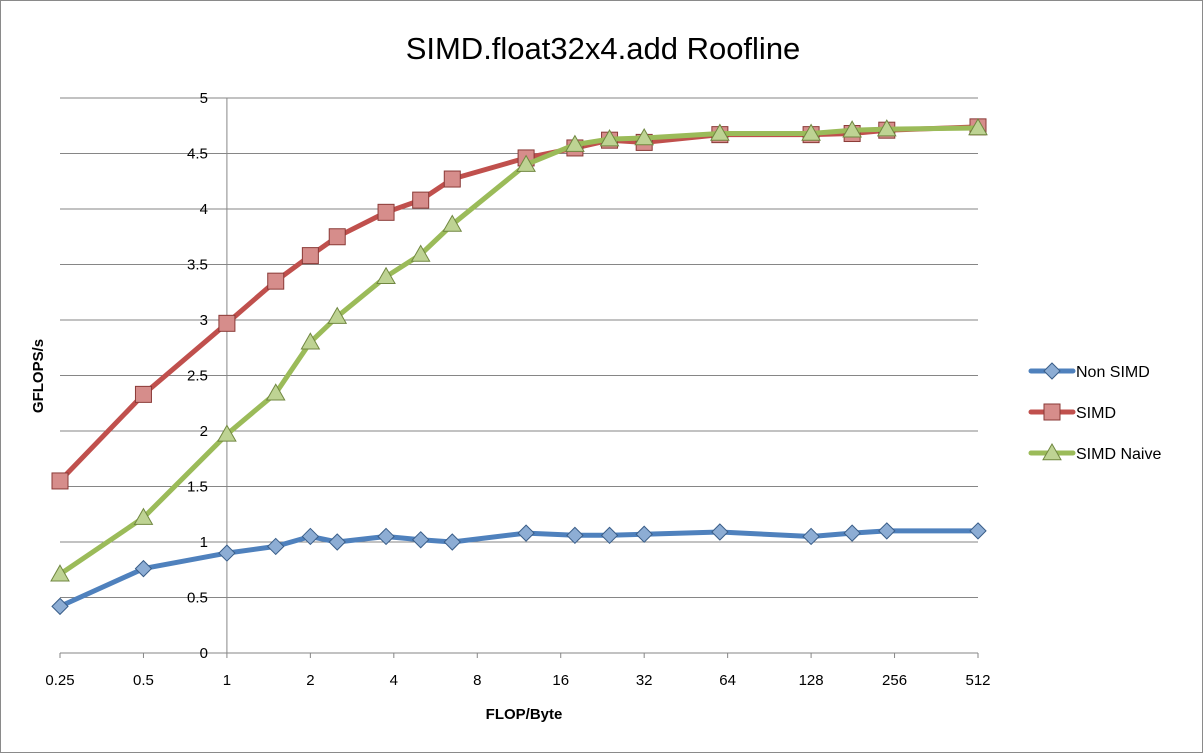 The width and height of the screenshot is (1203, 754). Describe the element at coordinates (197, 154) in the screenshot. I see `y-tick-label: 4.5` at that location.